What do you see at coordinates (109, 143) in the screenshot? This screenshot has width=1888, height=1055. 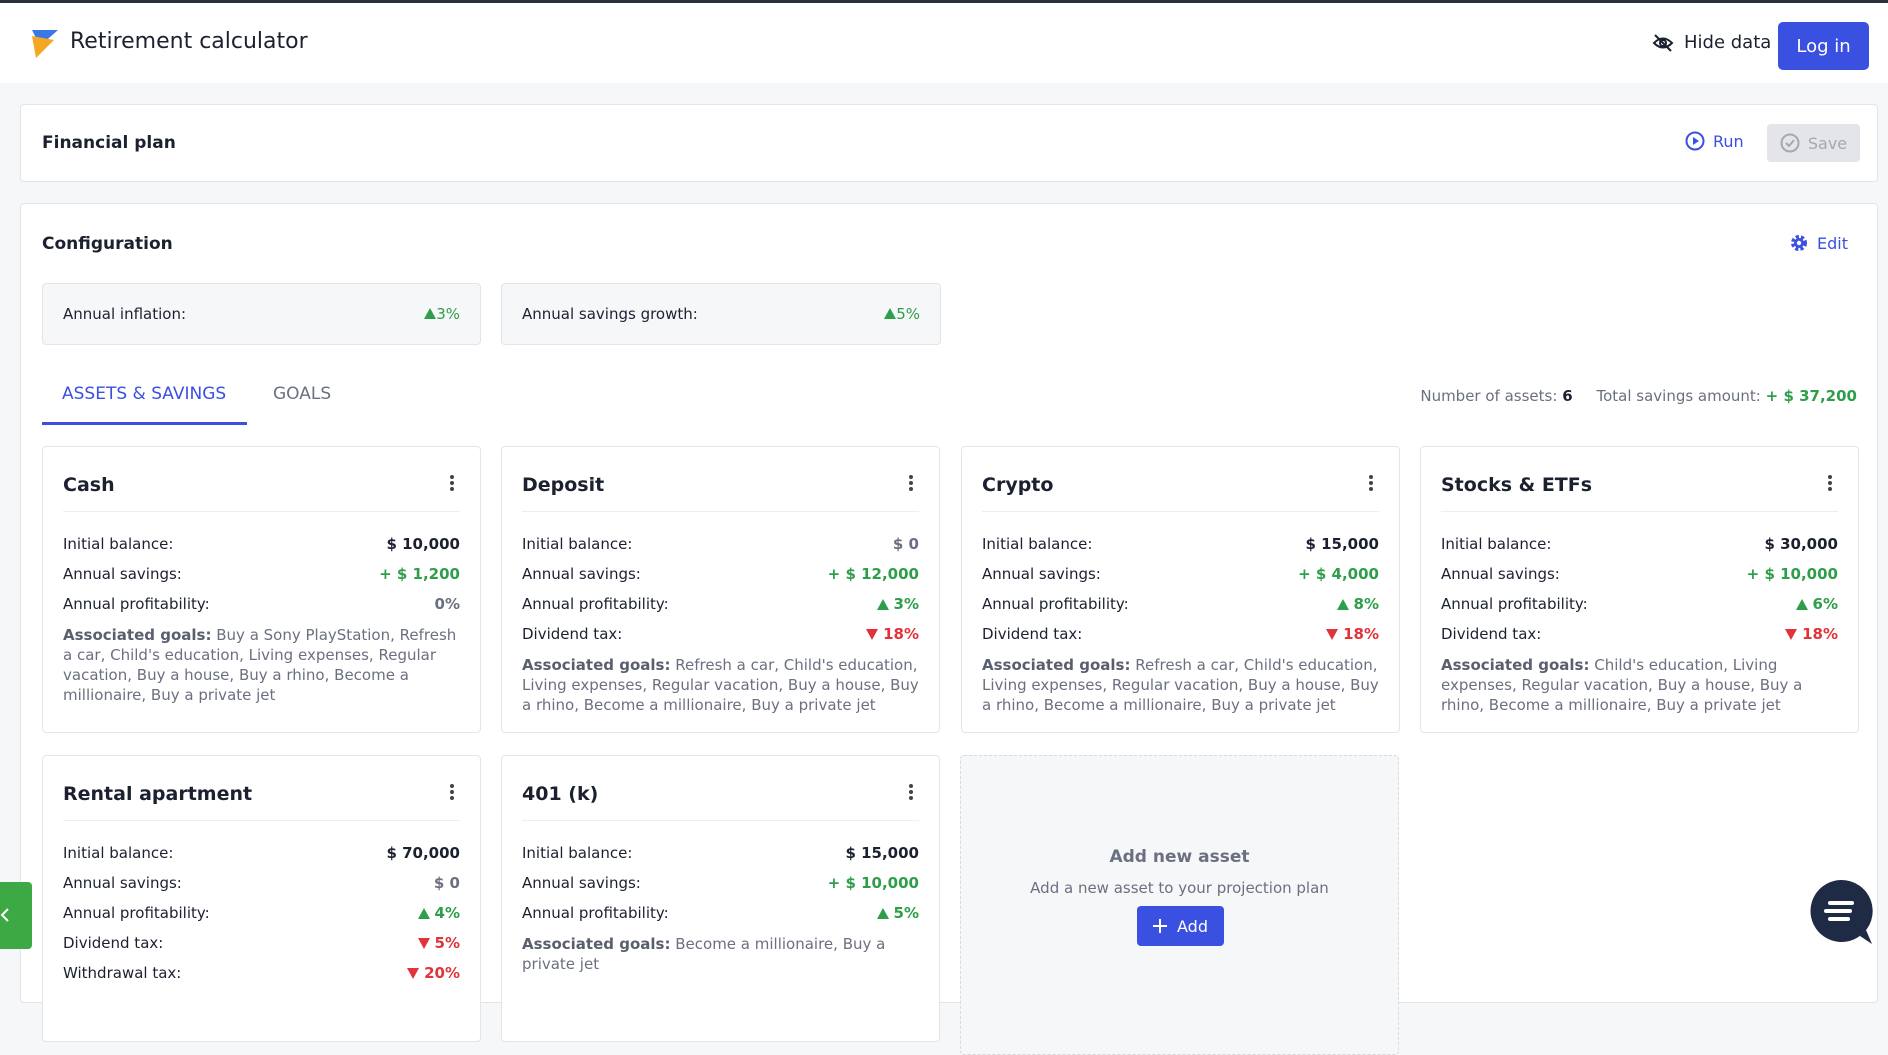 I see `plan-title: Financial plan` at bounding box center [109, 143].